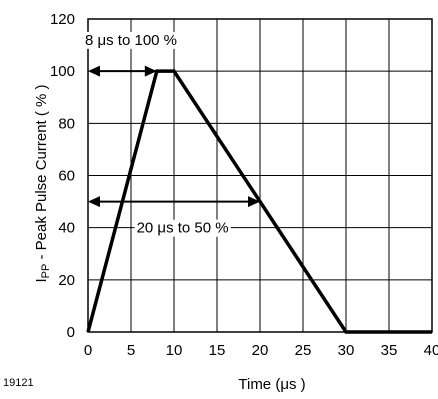  I want to click on x-tick-label: 0, so click(88, 350).